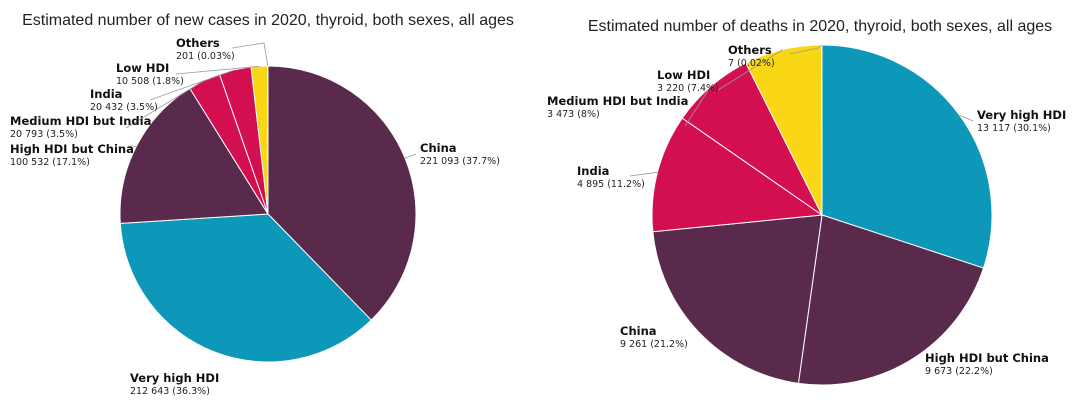  What do you see at coordinates (907, 156) in the screenshot?
I see `deaths-slice-very-high-hdi` at bounding box center [907, 156].